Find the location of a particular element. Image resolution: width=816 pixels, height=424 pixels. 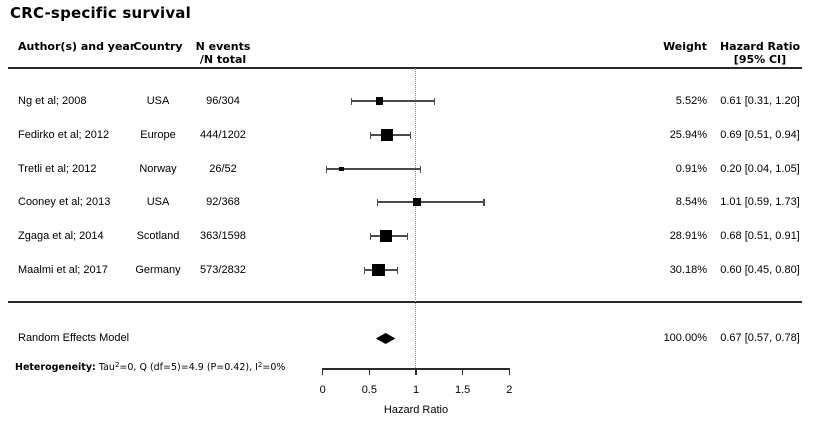

study-events: 363/1598 is located at coordinates (223, 236).